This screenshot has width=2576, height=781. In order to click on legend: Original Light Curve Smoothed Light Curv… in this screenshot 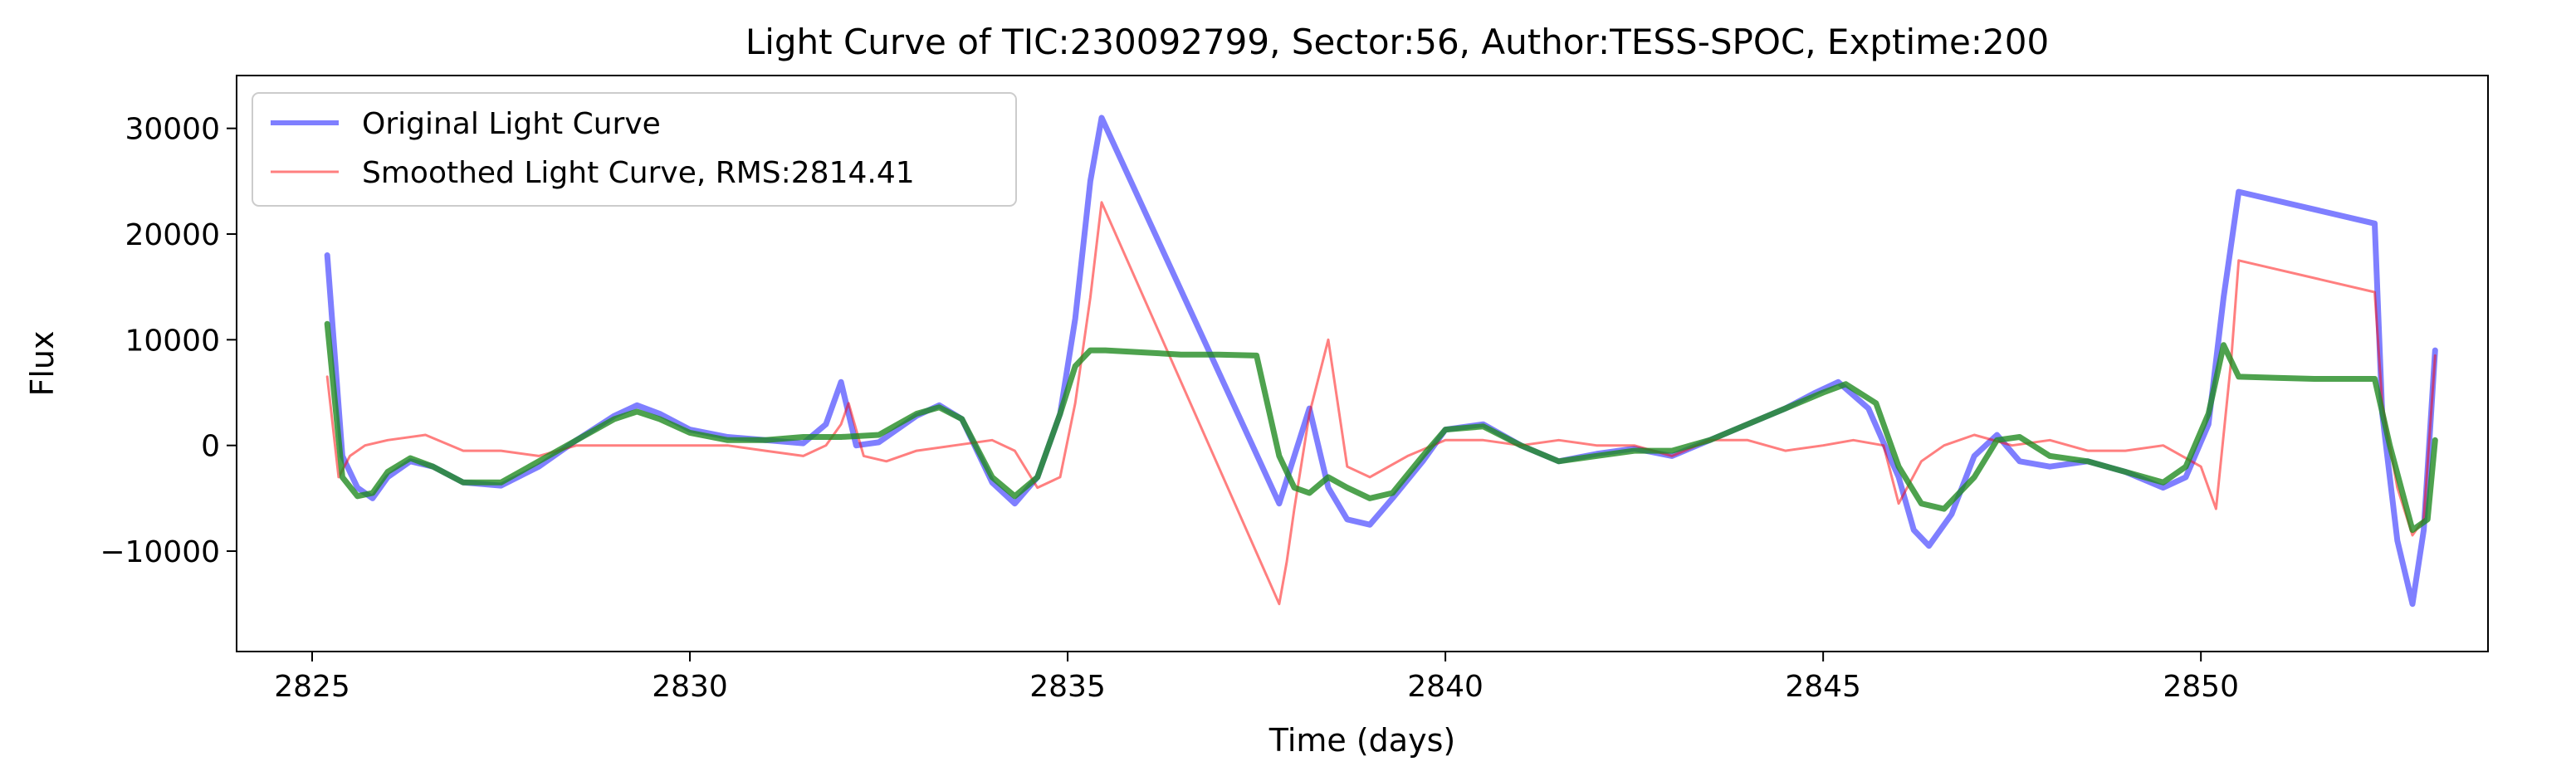, I will do `click(634, 149)`.